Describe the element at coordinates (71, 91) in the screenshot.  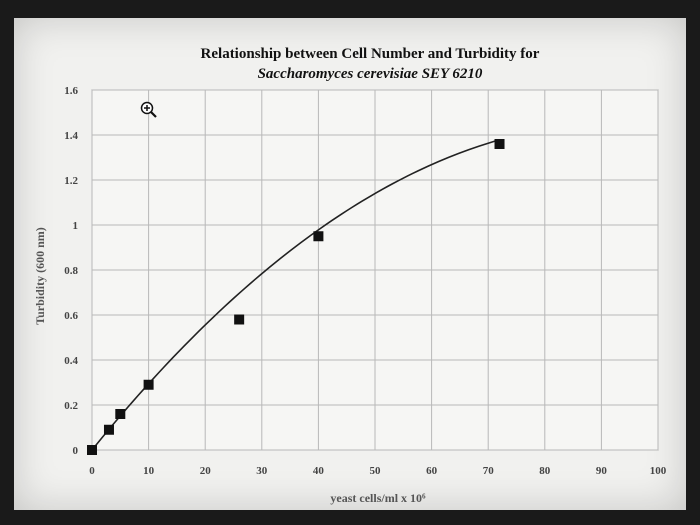
I see `y-tick-label: 1.6` at that location.